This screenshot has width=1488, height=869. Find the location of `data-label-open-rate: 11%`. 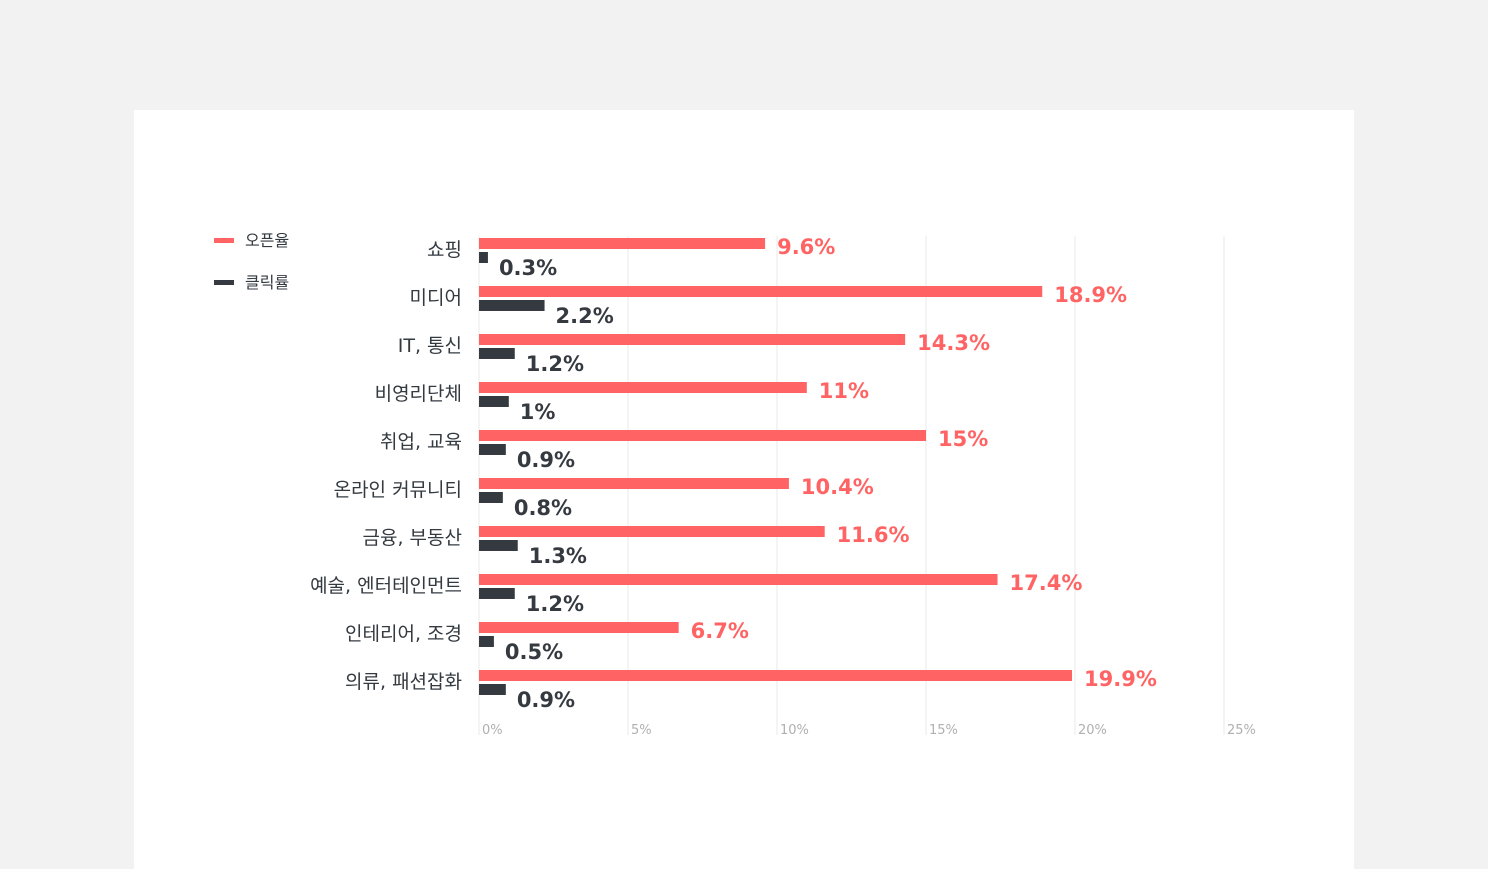

data-label-open-rate: 11% is located at coordinates (844, 391).